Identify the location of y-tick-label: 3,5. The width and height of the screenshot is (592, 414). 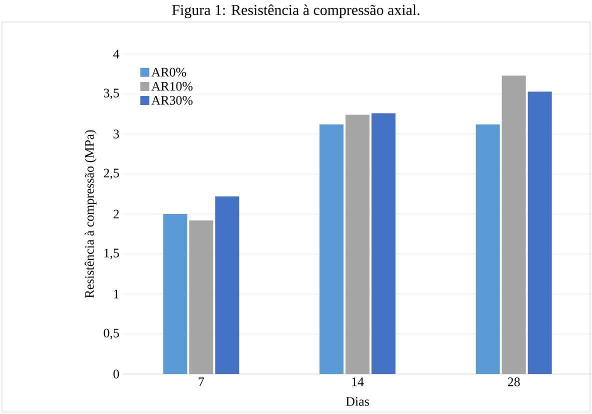
(111, 94).